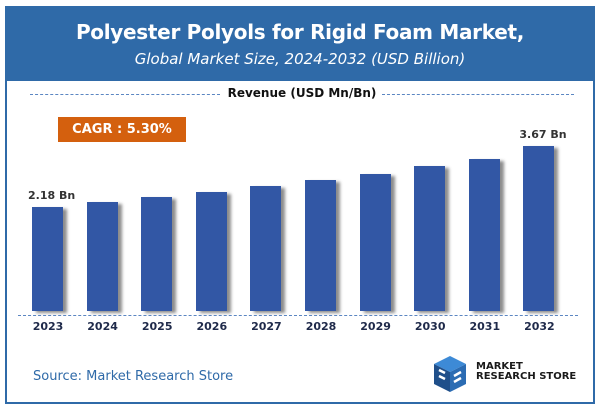 Image resolution: width=604 pixels, height=412 pixels. What do you see at coordinates (430, 238) in the screenshot?
I see `bar-2030` at bounding box center [430, 238].